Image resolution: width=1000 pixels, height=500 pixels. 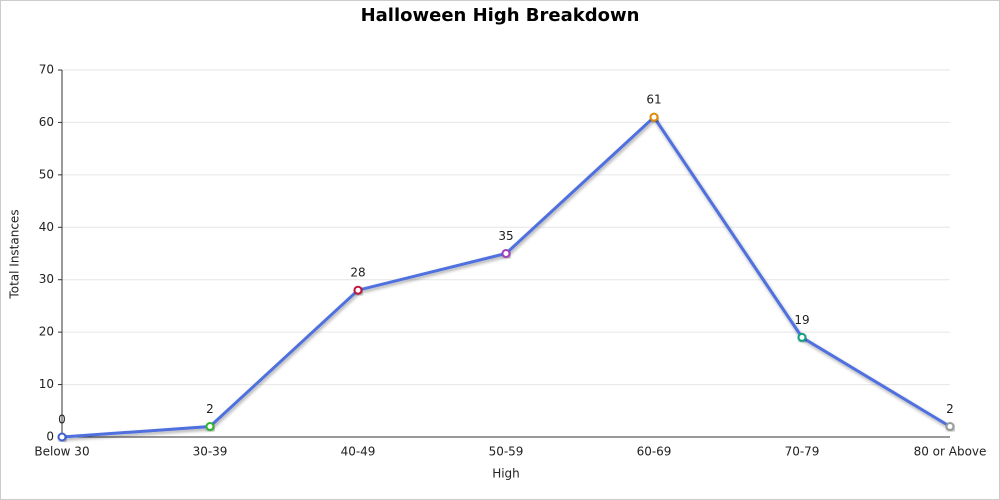 I want to click on y-axis-title: Total Instances, so click(x=15, y=254).